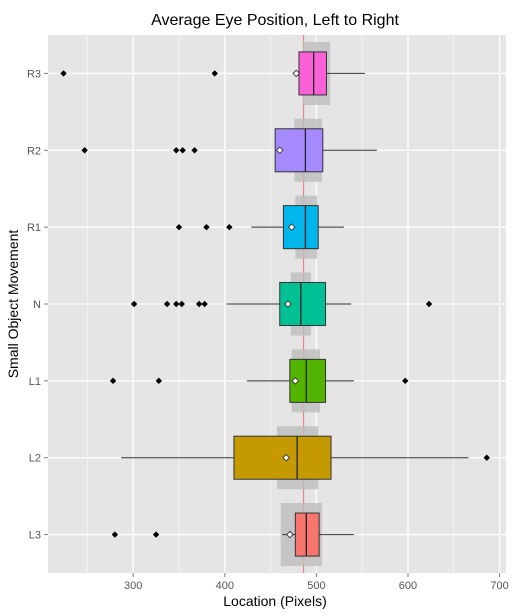 The height and width of the screenshot is (614, 516). Describe the element at coordinates (312, 73) in the screenshot. I see `box-R3` at that location.